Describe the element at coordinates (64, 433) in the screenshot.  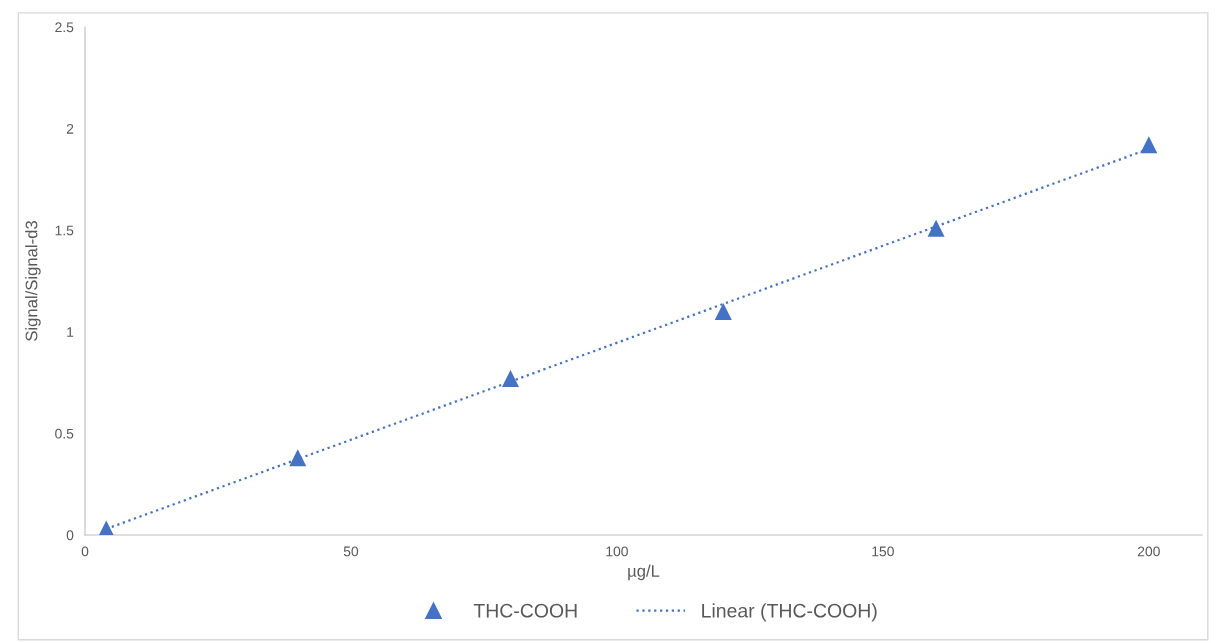
I see `y-tick-label: 0.5` at that location.